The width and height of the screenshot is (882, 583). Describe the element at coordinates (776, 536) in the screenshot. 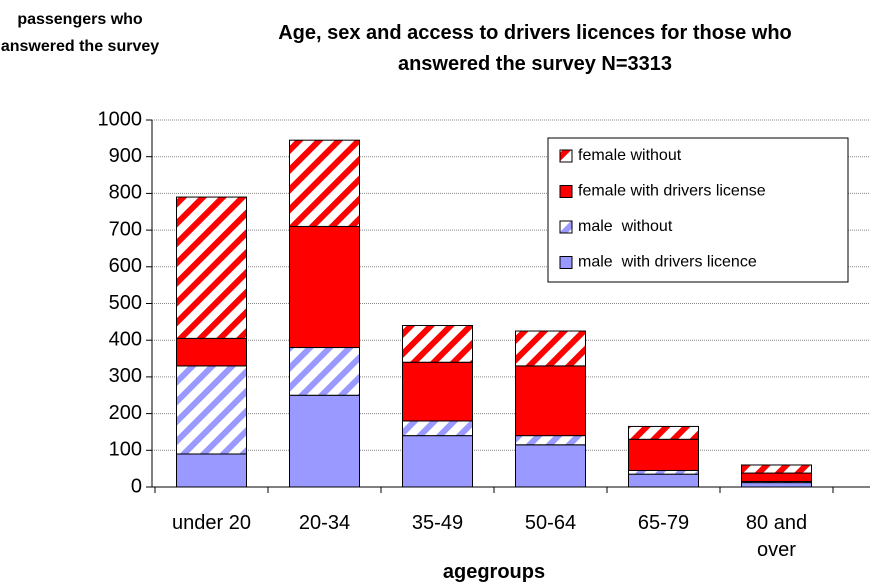

I see `x-tick-label: 80 and over` at that location.